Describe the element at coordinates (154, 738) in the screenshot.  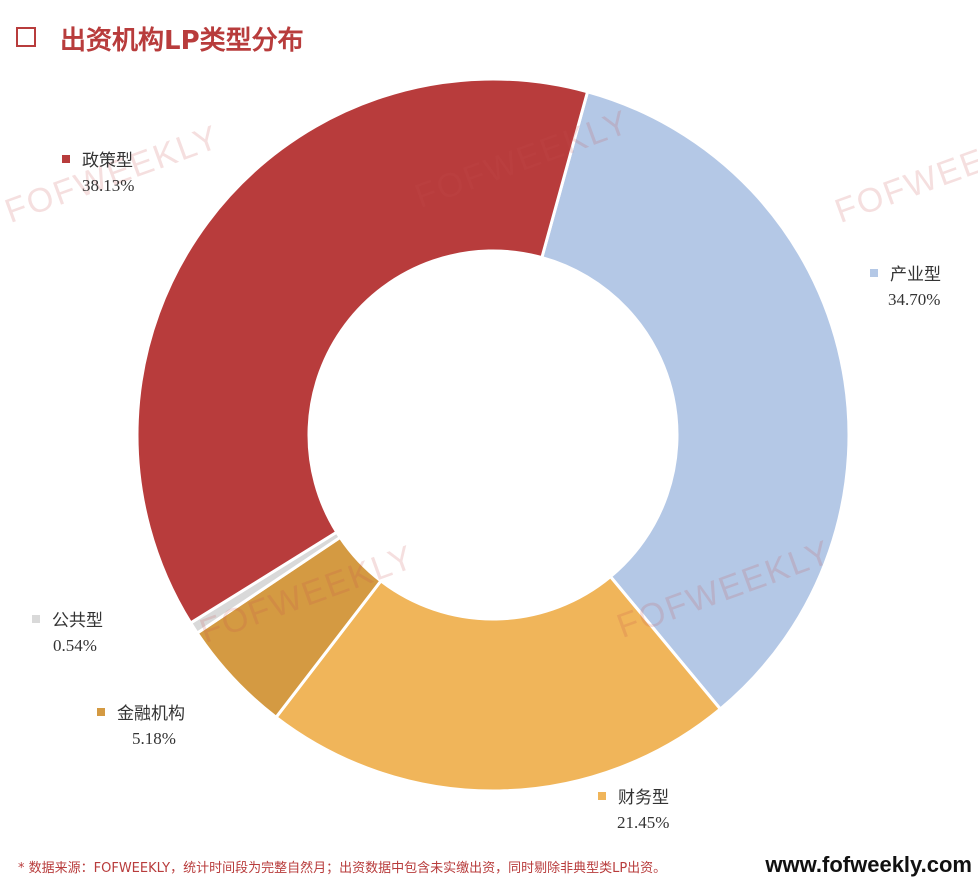
I see `data-label: 5.18%` at that location.